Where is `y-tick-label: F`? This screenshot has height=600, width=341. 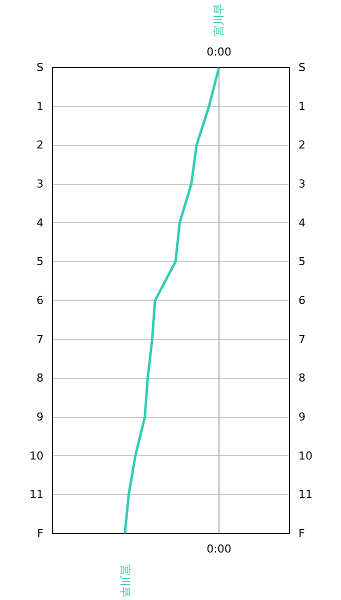
y-tick-label: F is located at coordinates (40, 533).